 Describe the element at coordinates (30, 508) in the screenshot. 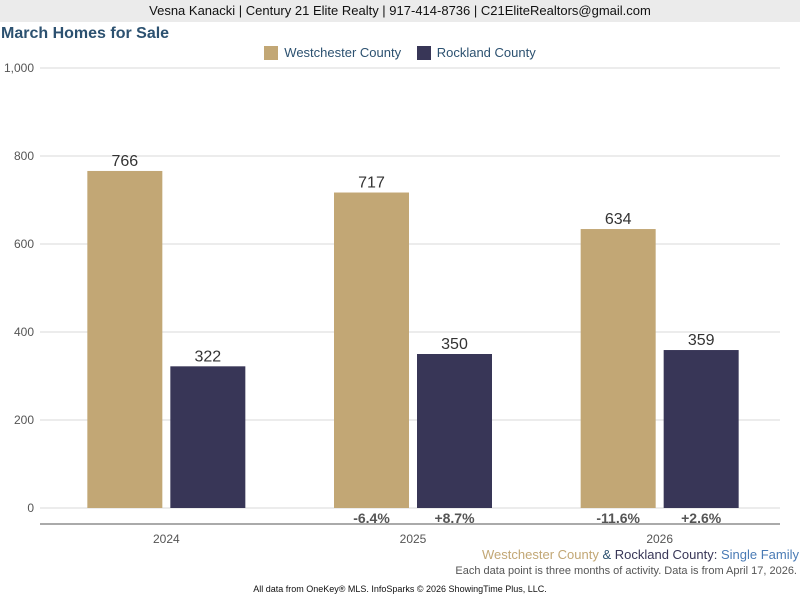

I see `y-tick-label-0: 0` at that location.